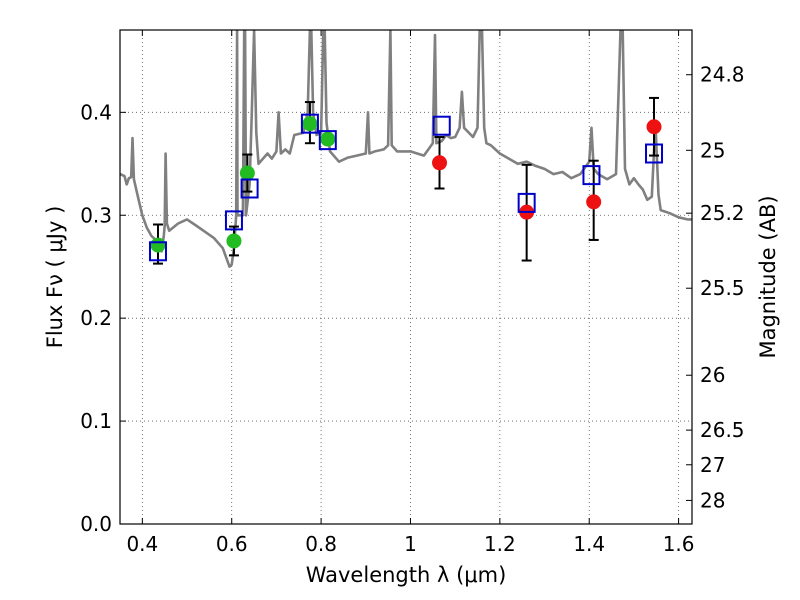  I want to click on right-tick-label: 27, so click(712, 465).